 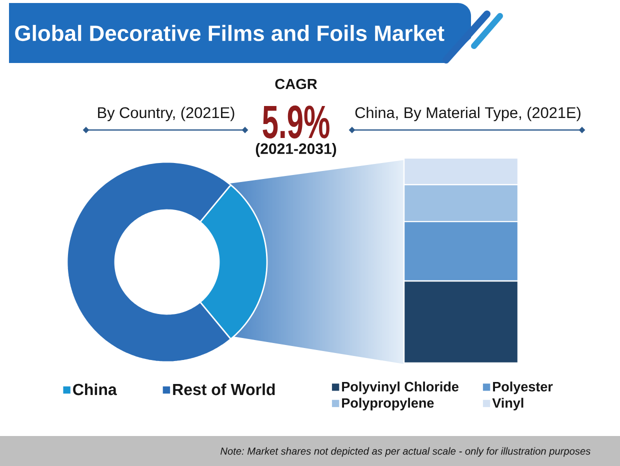 I want to click on legend-label: China, so click(x=95, y=389).